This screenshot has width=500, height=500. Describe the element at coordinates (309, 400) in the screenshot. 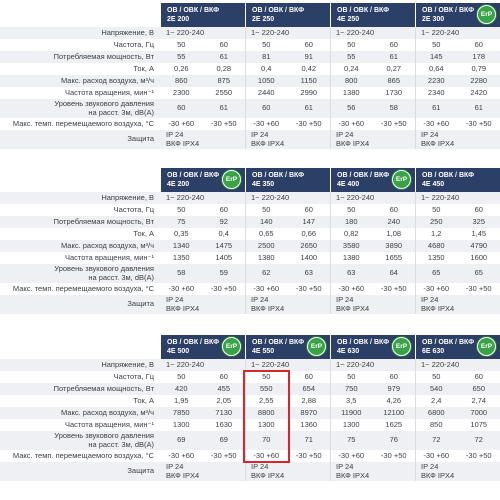

I see `value-text: 2,88` at that location.